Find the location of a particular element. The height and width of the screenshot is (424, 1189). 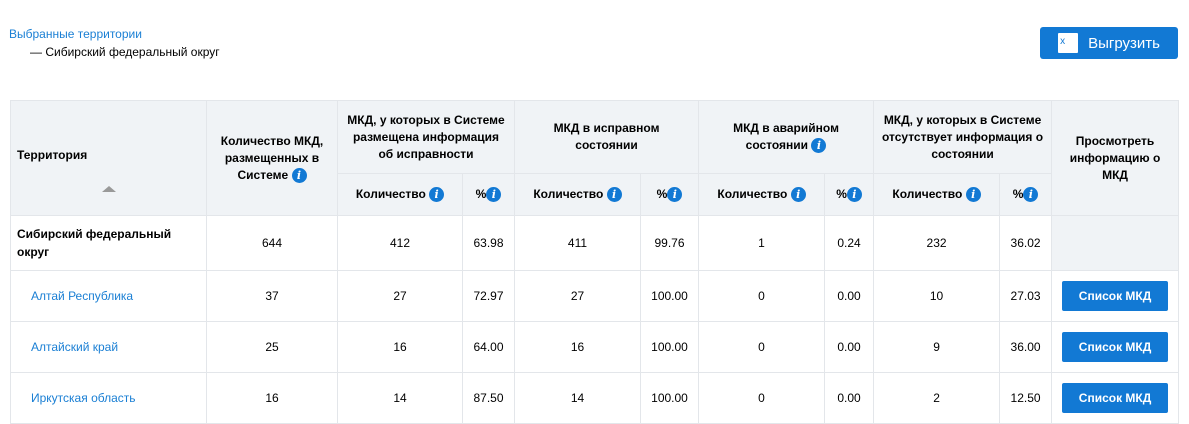

cell-pct: 27.03 is located at coordinates (1026, 296).